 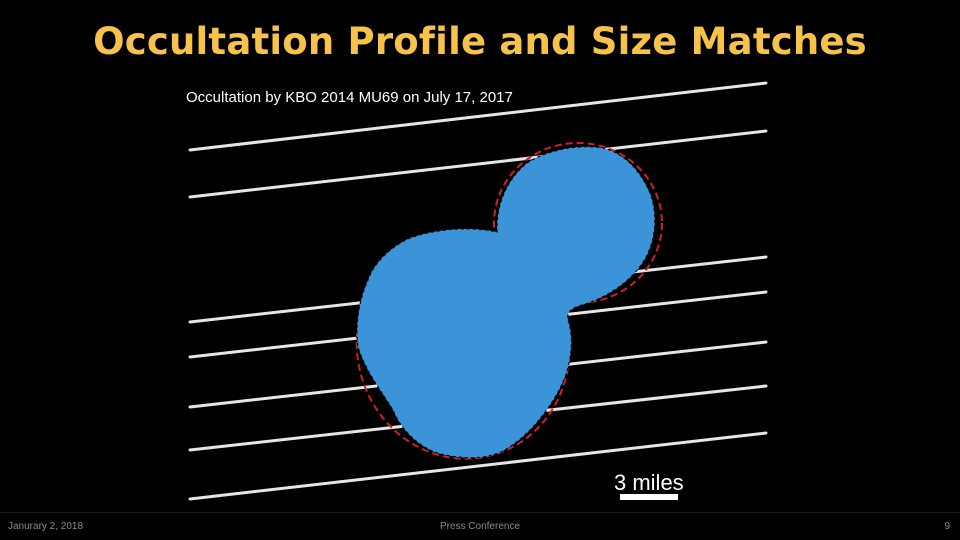 What do you see at coordinates (480, 41) in the screenshot?
I see `slide-title: Occultation Profile and Size Matches` at bounding box center [480, 41].